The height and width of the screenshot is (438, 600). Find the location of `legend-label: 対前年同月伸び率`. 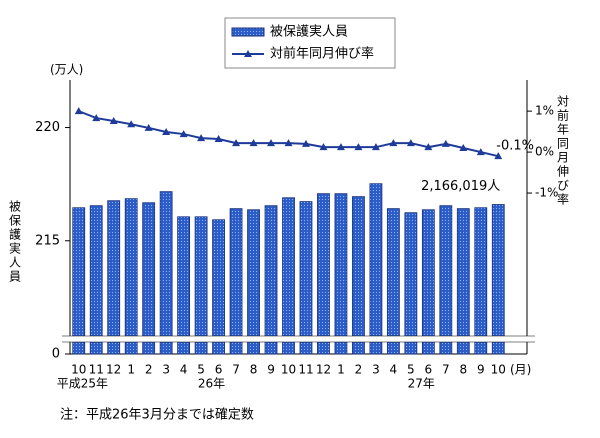

legend-label: 対前年同月伸び率 is located at coordinates (322, 54).